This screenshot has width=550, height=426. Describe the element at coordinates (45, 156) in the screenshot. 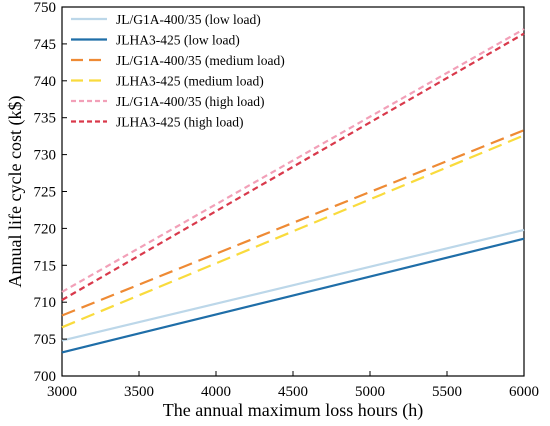

I see `y-tick-label: 730` at that location.